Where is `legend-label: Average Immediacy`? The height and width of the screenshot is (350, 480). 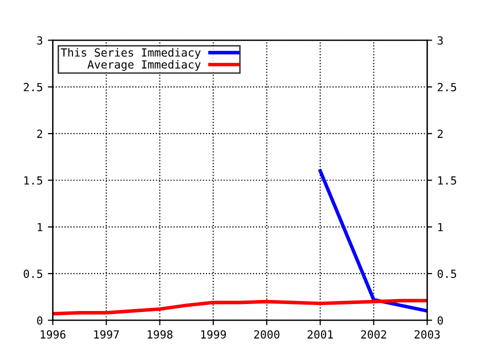 legend-label: Average Immediacy is located at coordinates (144, 65).